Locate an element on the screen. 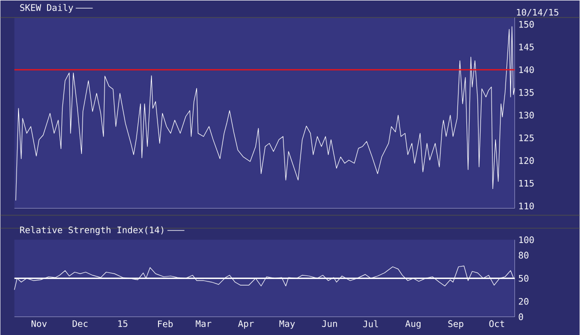 The image size is (580, 335). x-tick-label: Mar is located at coordinates (204, 323).